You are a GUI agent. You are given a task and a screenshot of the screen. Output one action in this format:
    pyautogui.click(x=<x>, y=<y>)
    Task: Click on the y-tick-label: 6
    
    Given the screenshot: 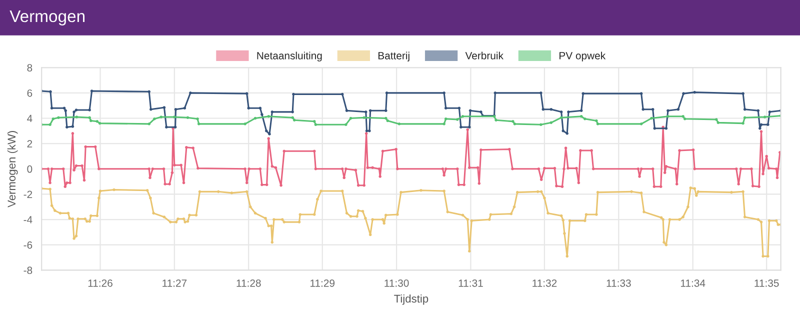 What is the action you would take?
    pyautogui.click(x=29, y=93)
    